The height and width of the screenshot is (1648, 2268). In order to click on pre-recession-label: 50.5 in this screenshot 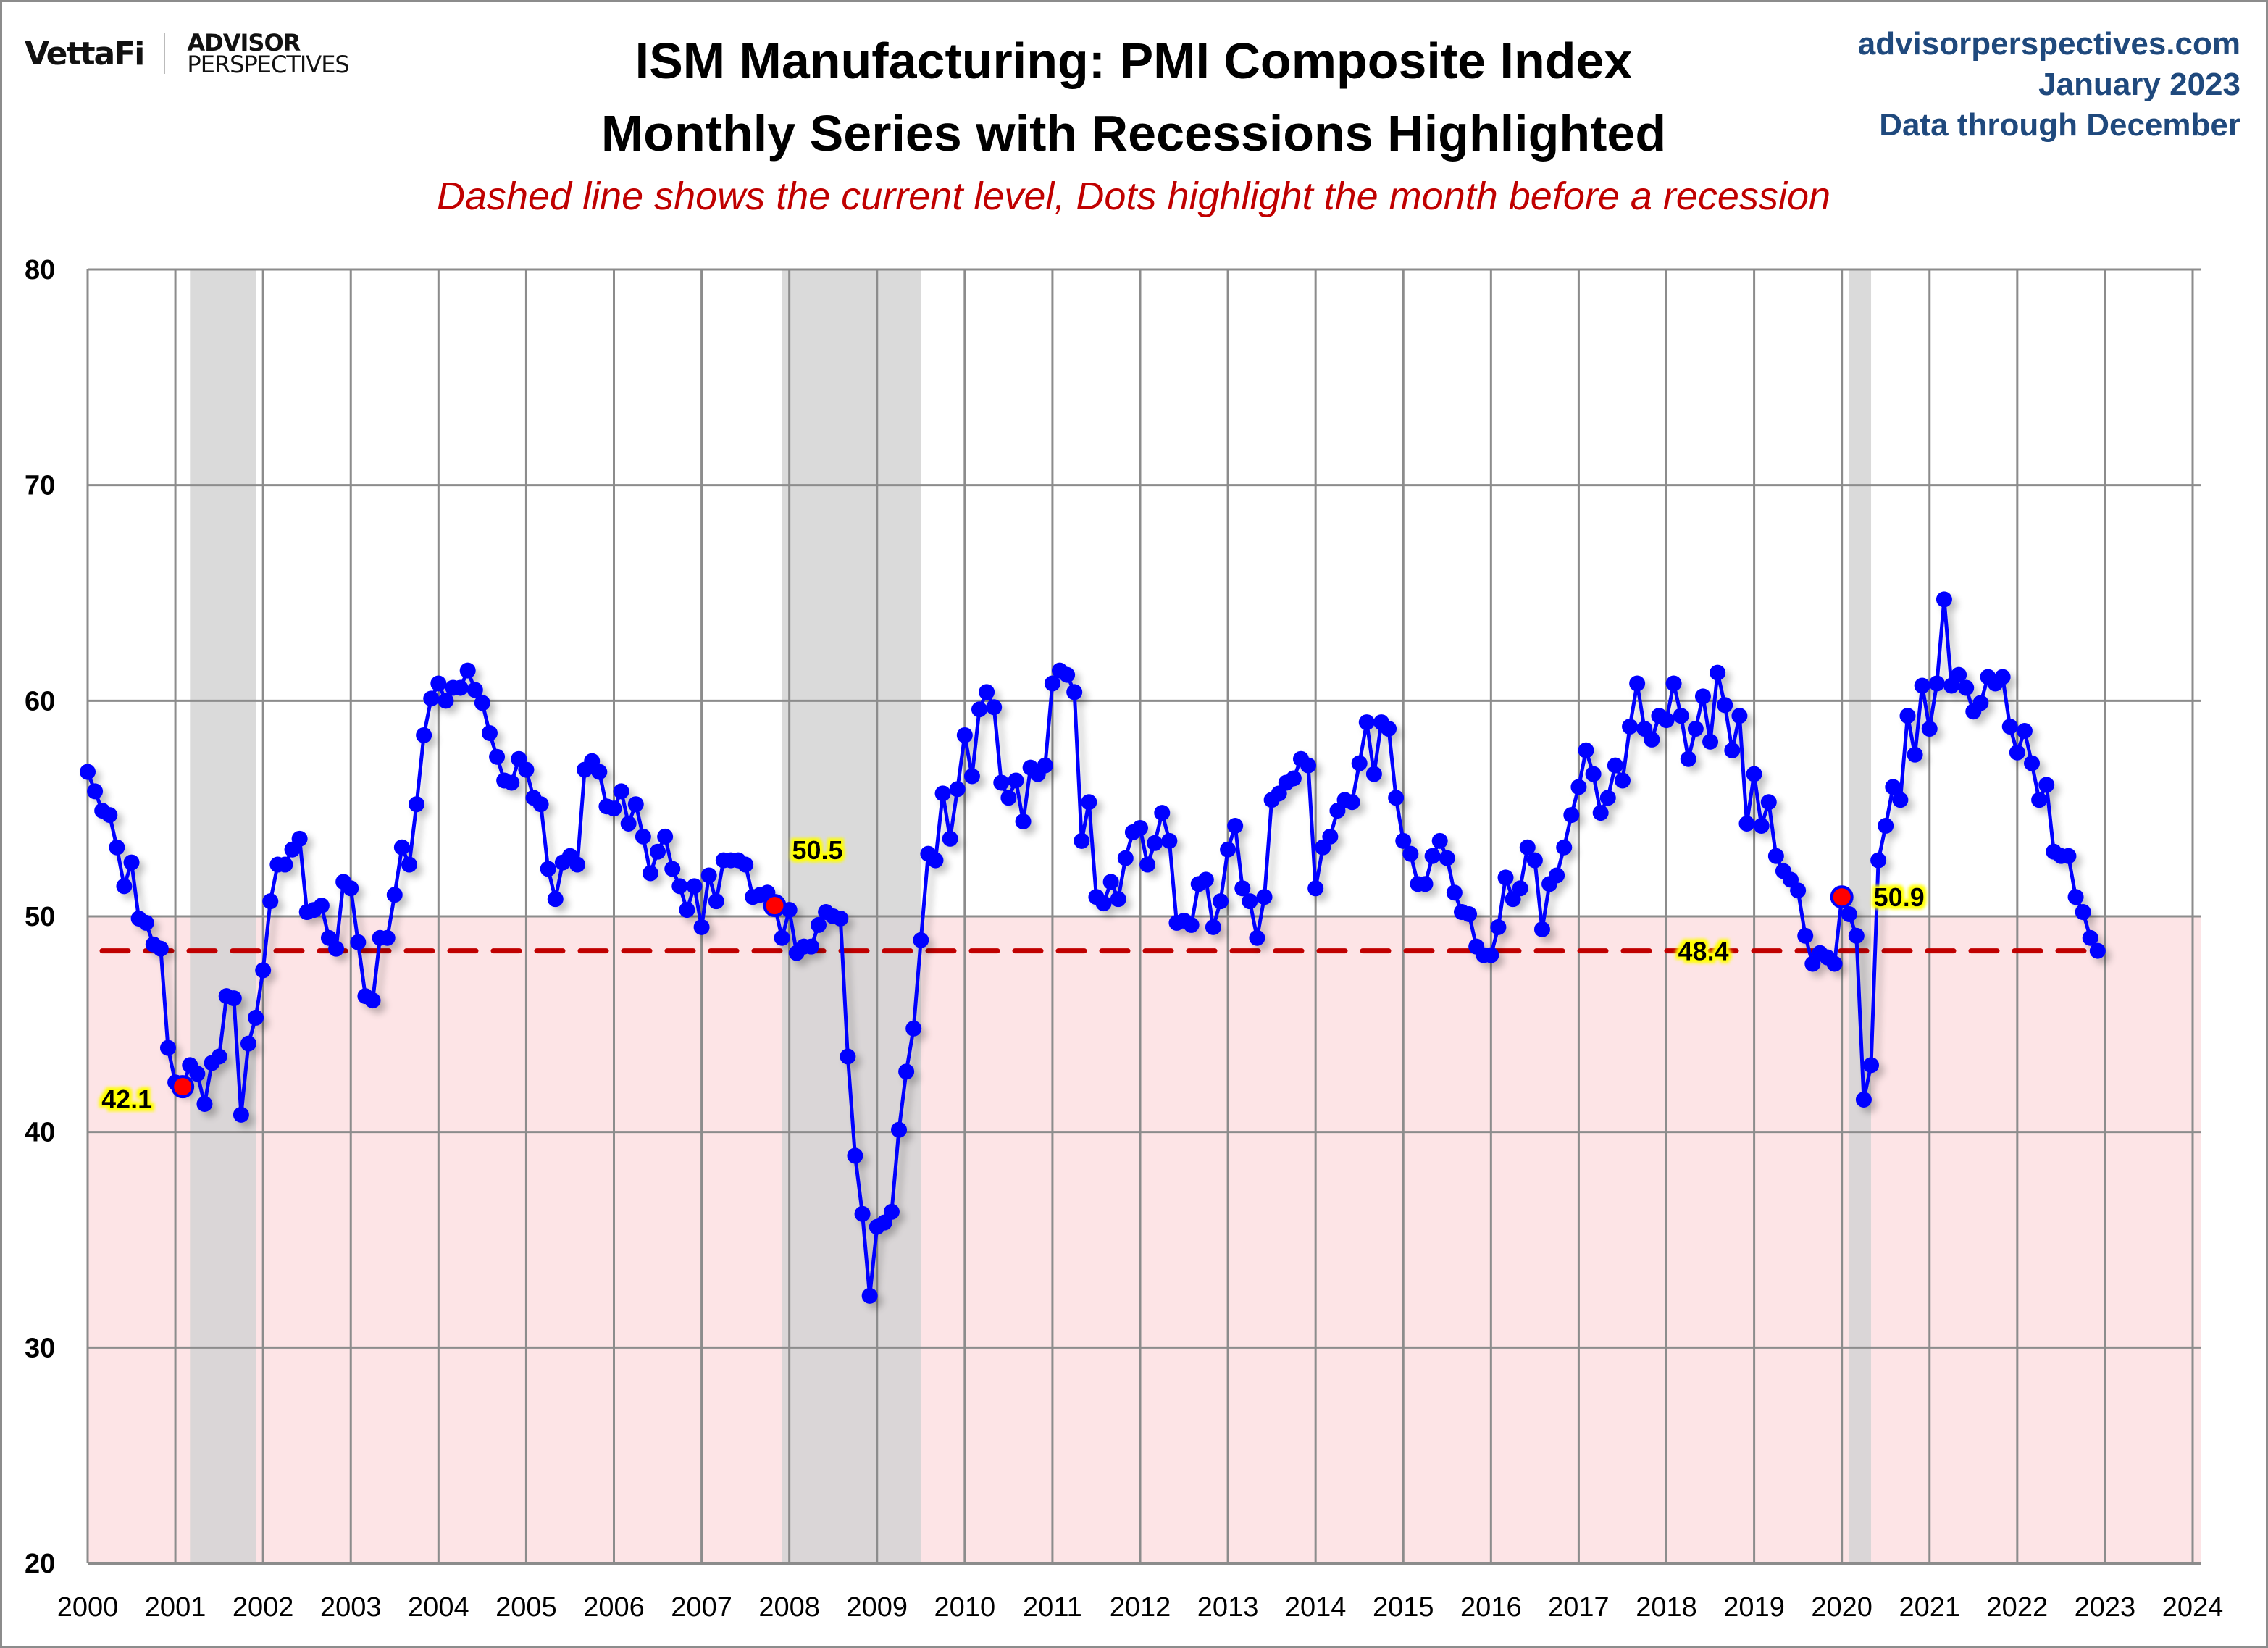, I will do `click(817, 850)`.